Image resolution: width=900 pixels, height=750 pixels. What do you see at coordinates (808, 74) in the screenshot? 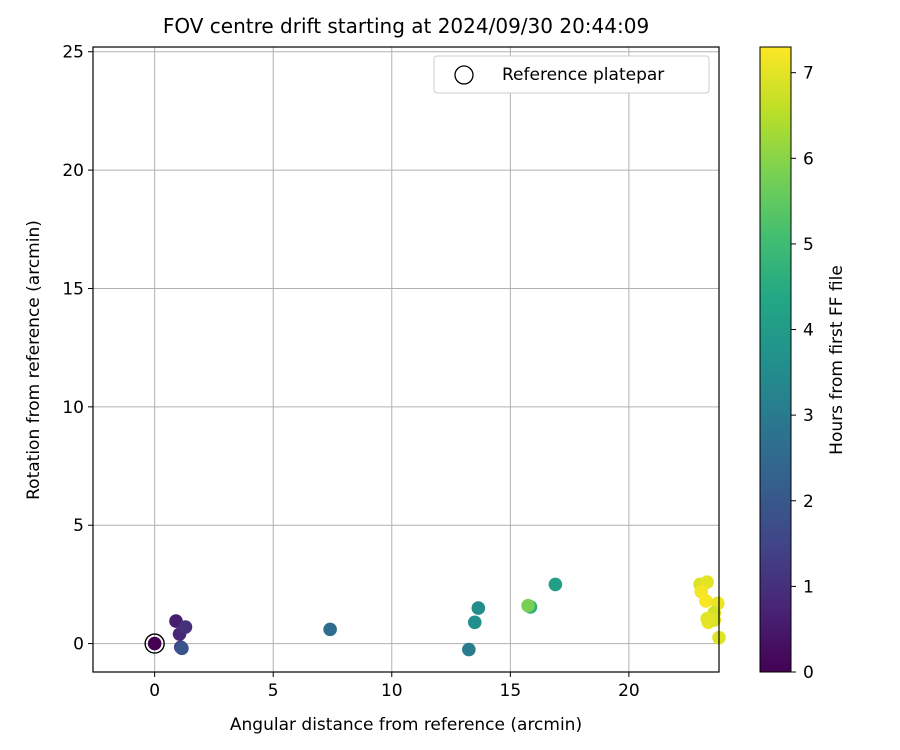
I see `colorbar-tick-label: 7` at bounding box center [808, 74].